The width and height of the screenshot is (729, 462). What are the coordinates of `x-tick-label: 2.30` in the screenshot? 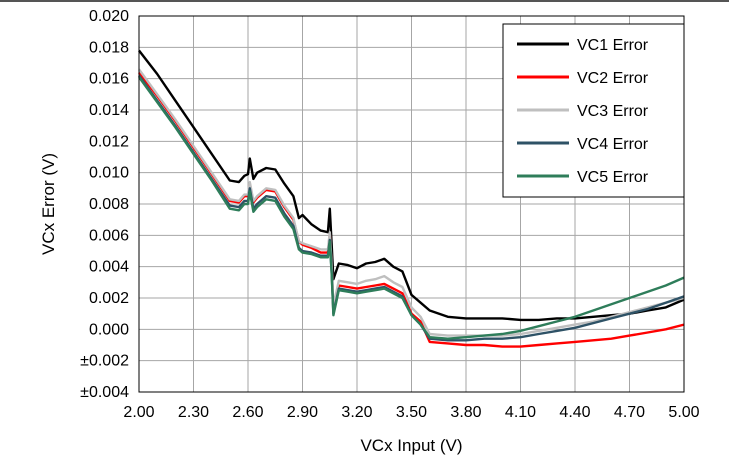 It's located at (193, 412).